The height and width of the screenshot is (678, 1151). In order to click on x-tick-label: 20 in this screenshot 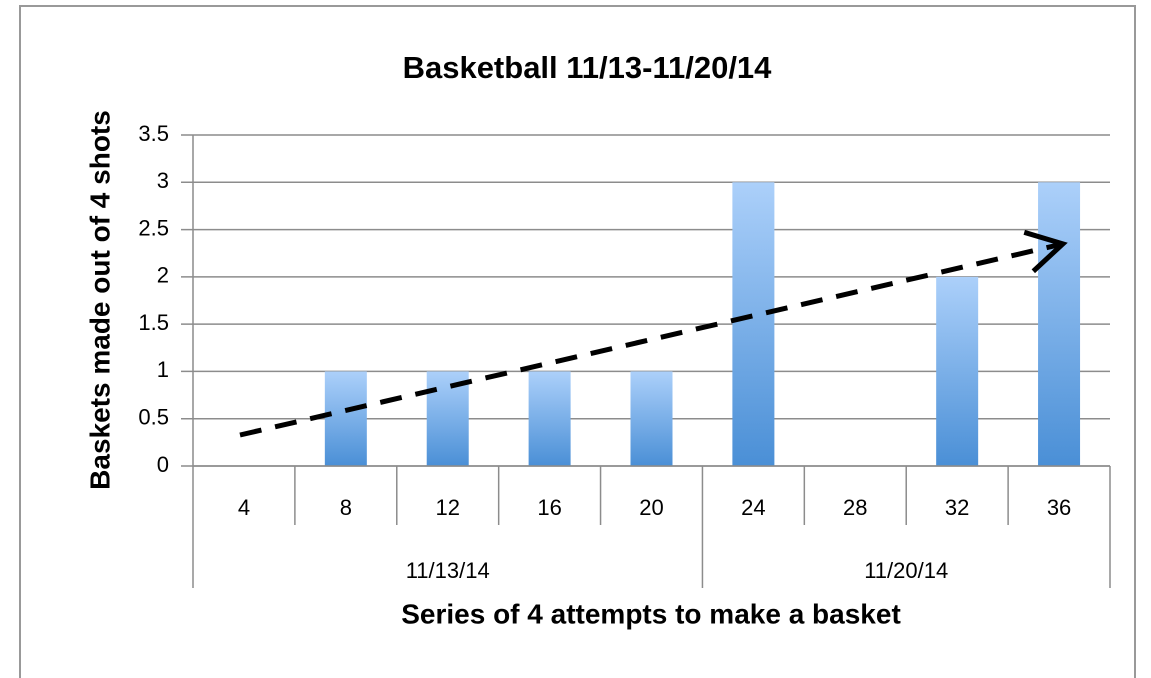, I will do `click(651, 507)`.